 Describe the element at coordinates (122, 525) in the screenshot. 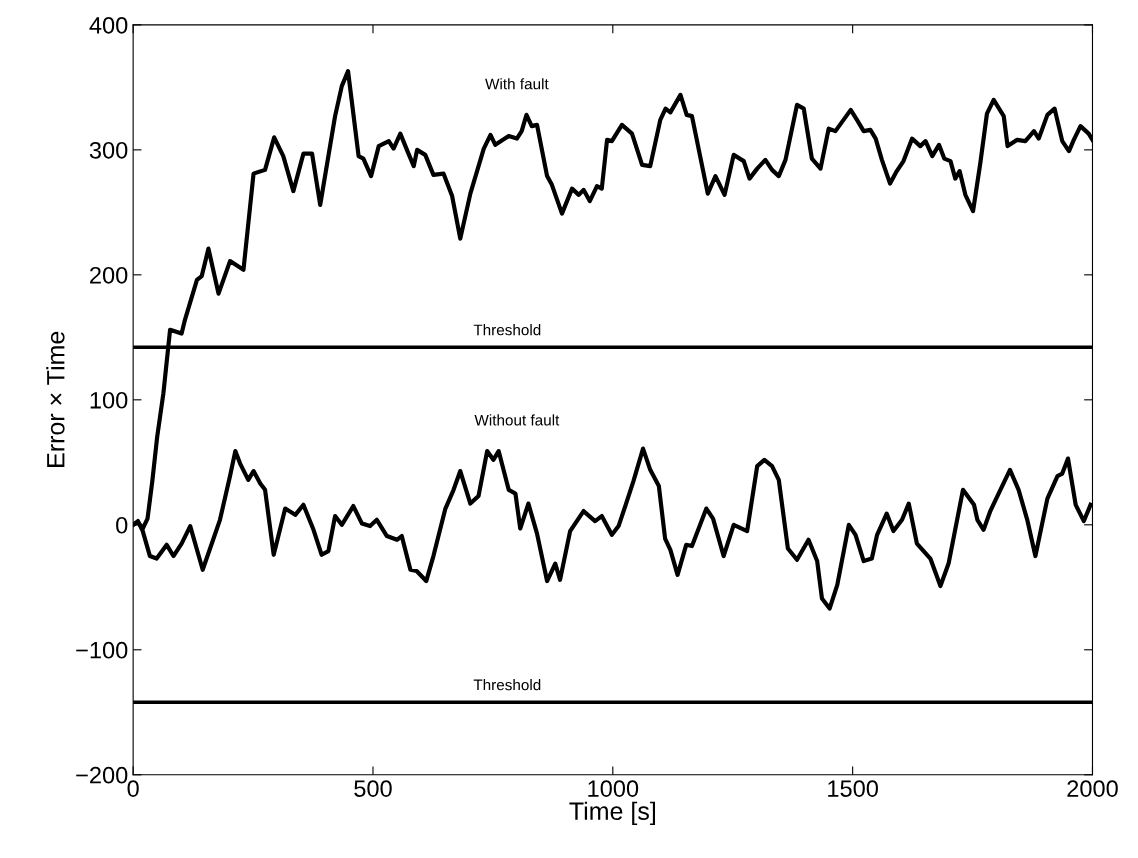

I see `y-tick-label: 0` at that location.